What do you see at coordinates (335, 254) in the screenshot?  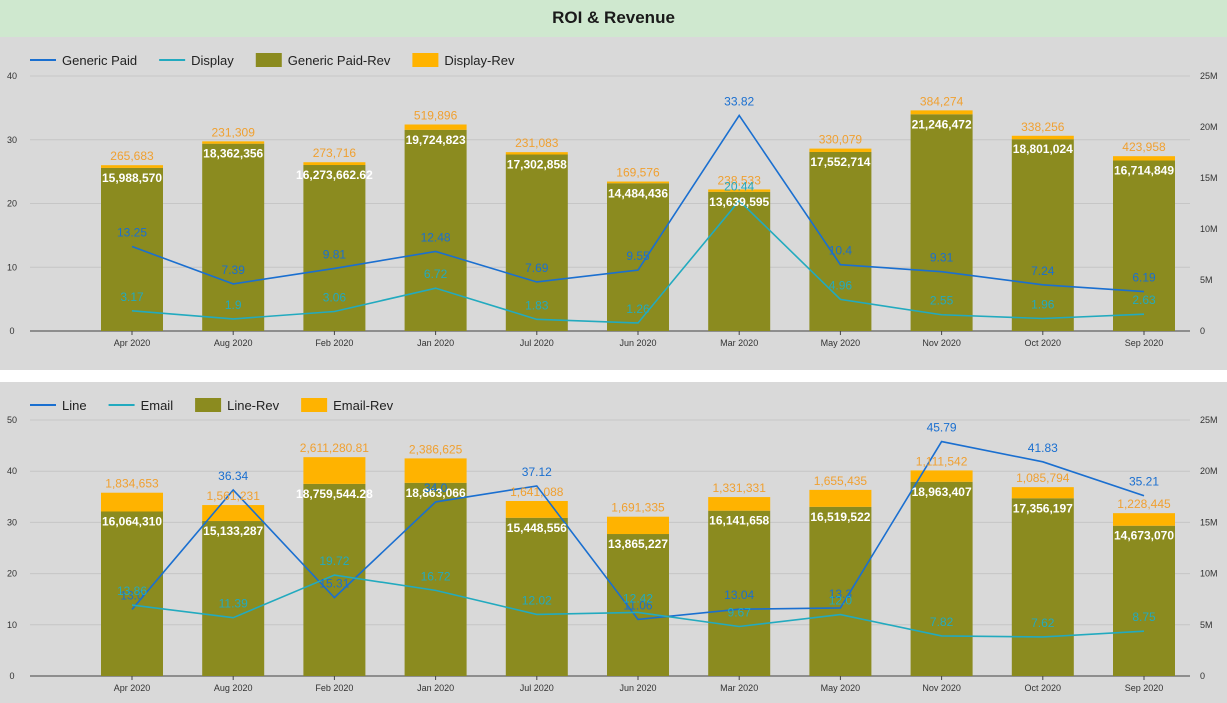 I see `line-data-label: 9.81` at bounding box center [335, 254].